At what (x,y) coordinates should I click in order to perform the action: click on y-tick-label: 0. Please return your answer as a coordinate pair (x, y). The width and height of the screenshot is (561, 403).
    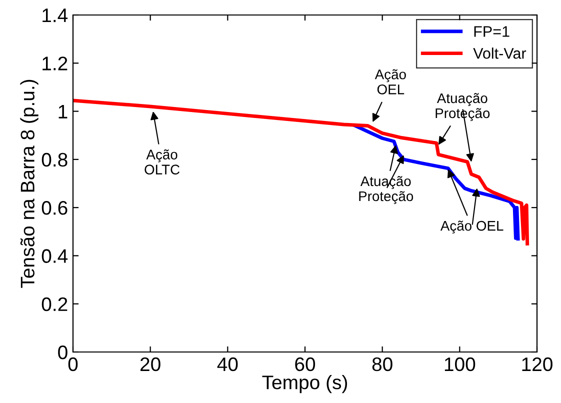
    Looking at the image, I should click on (63, 352).